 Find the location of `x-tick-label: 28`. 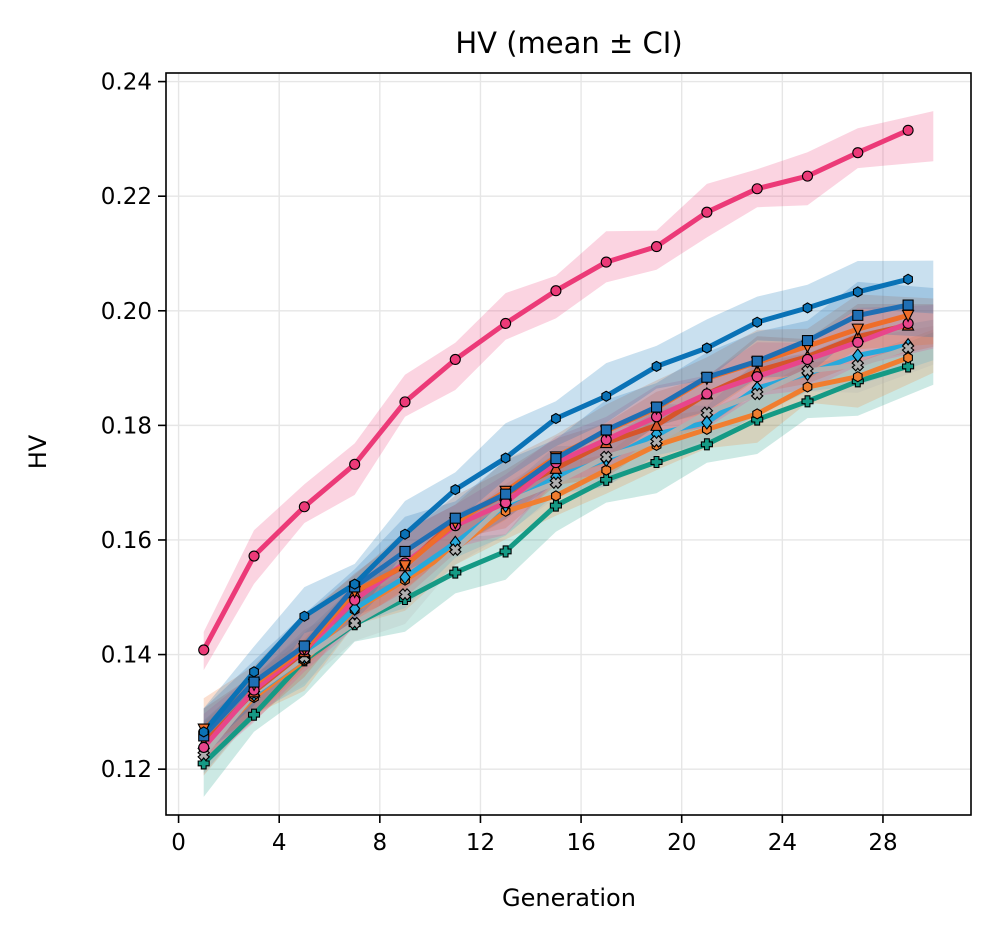

x-tick-label: 28 is located at coordinates (882, 843).